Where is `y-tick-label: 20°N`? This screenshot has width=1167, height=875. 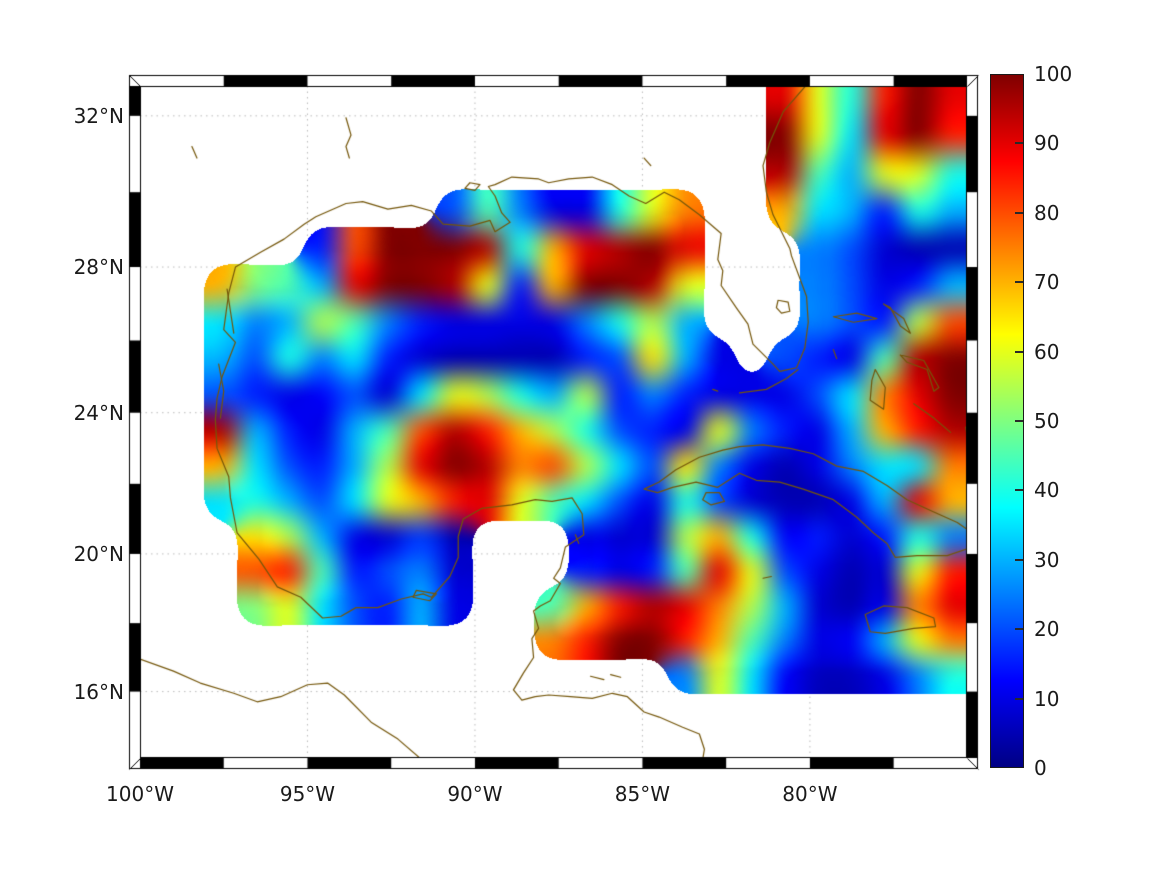
y-tick-label: 20°N is located at coordinates (98, 553).